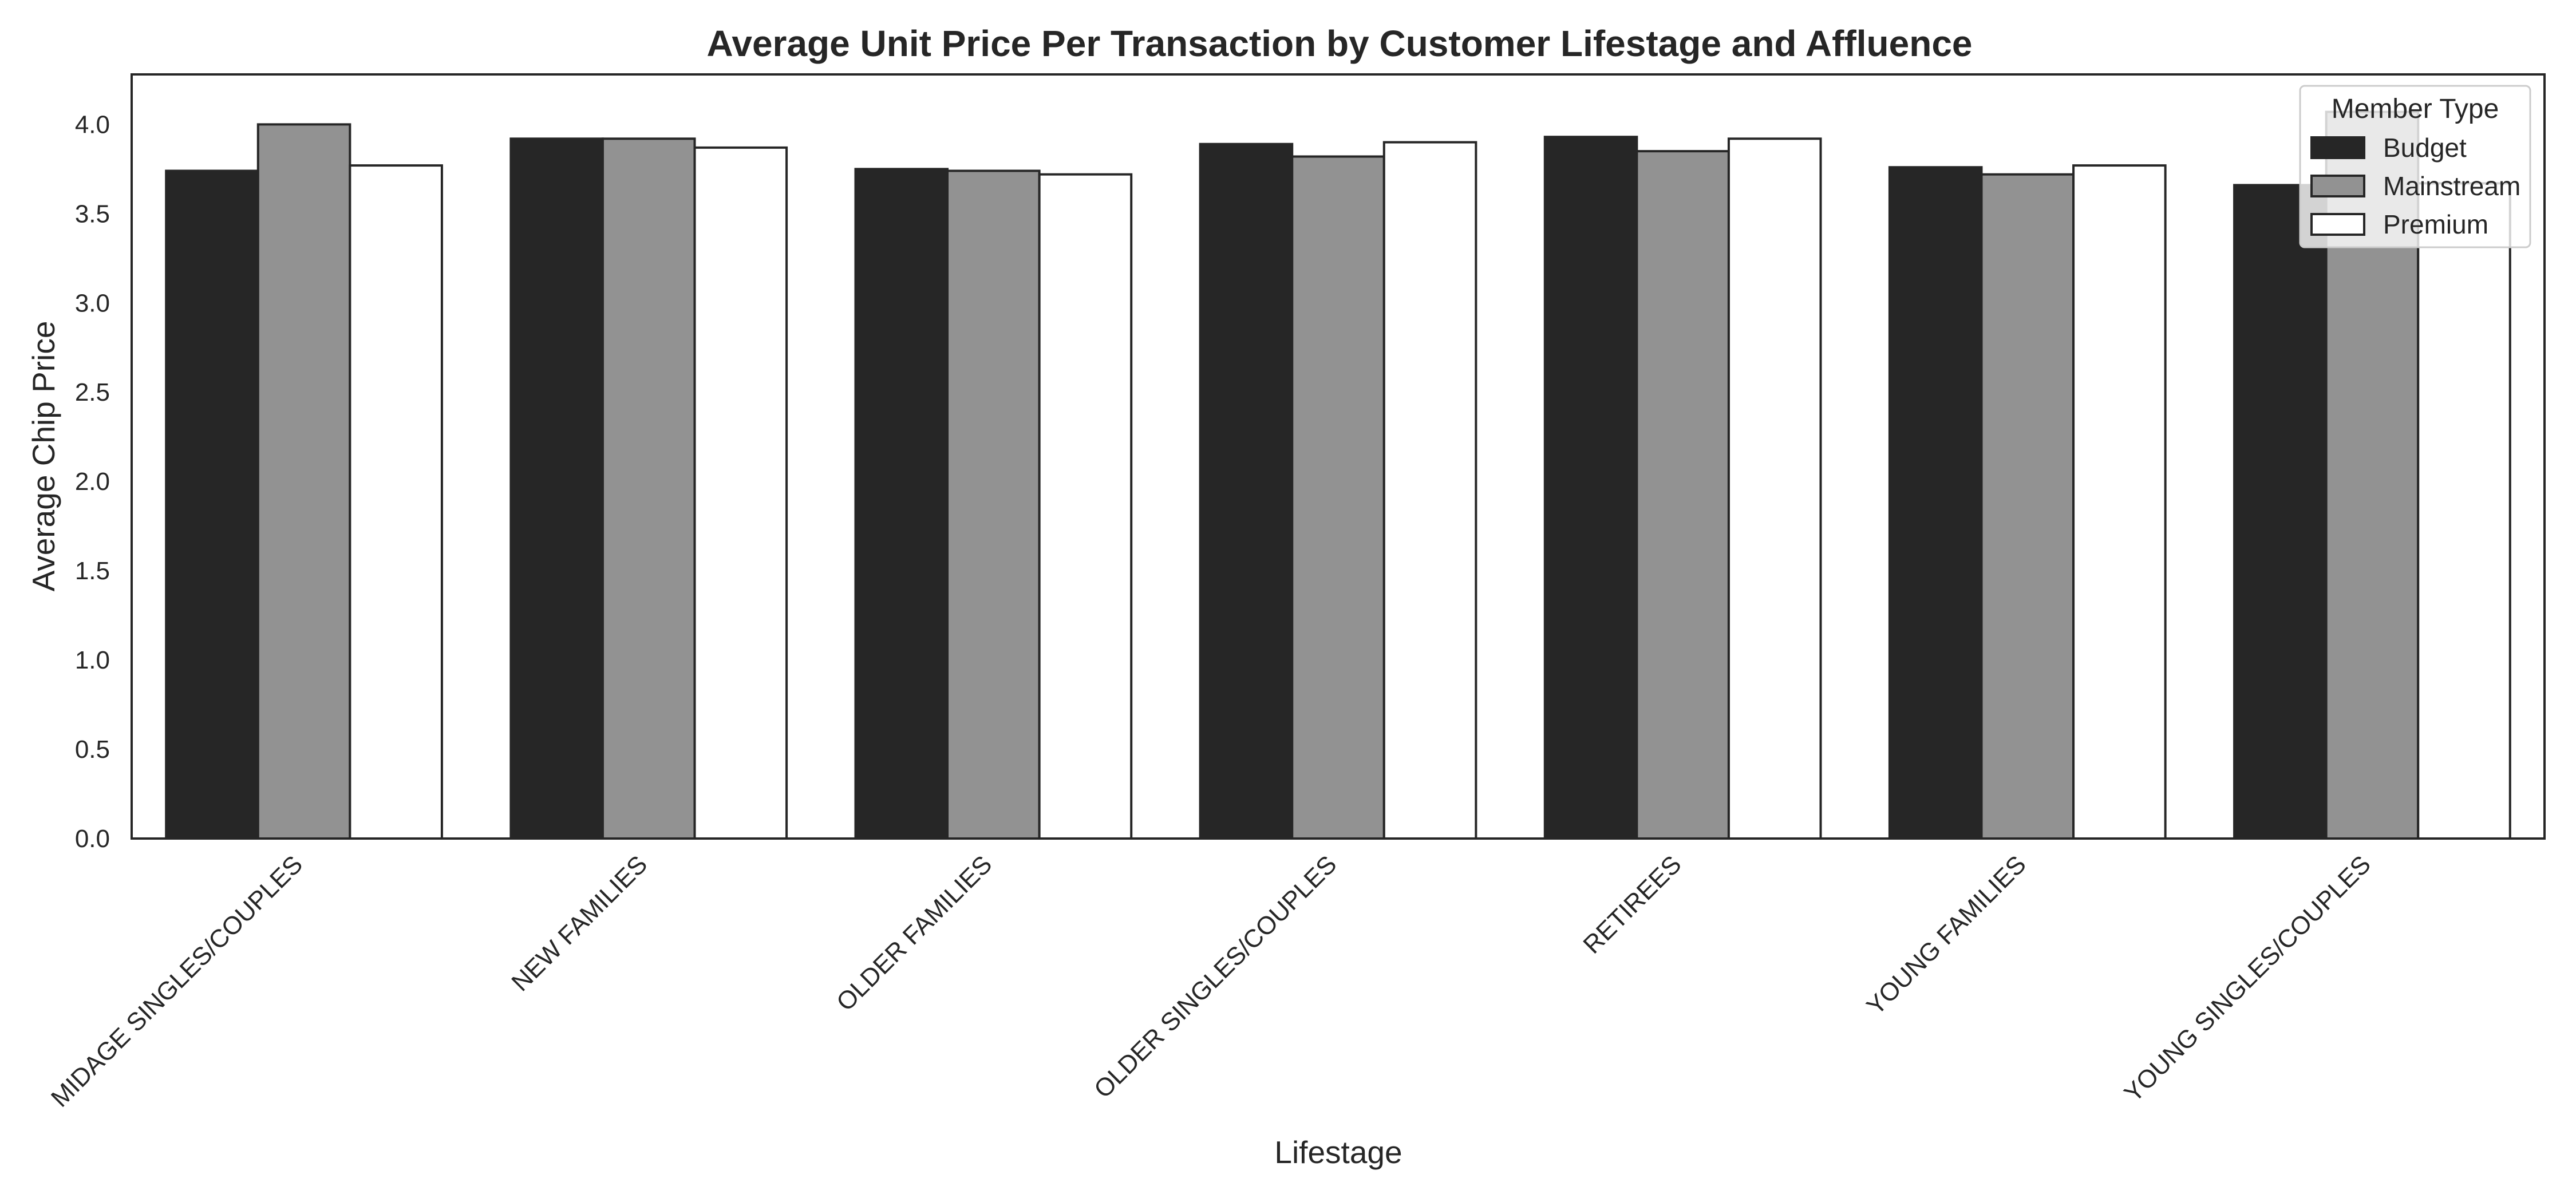  I want to click on y-tick-label: 1.5, so click(92, 571).